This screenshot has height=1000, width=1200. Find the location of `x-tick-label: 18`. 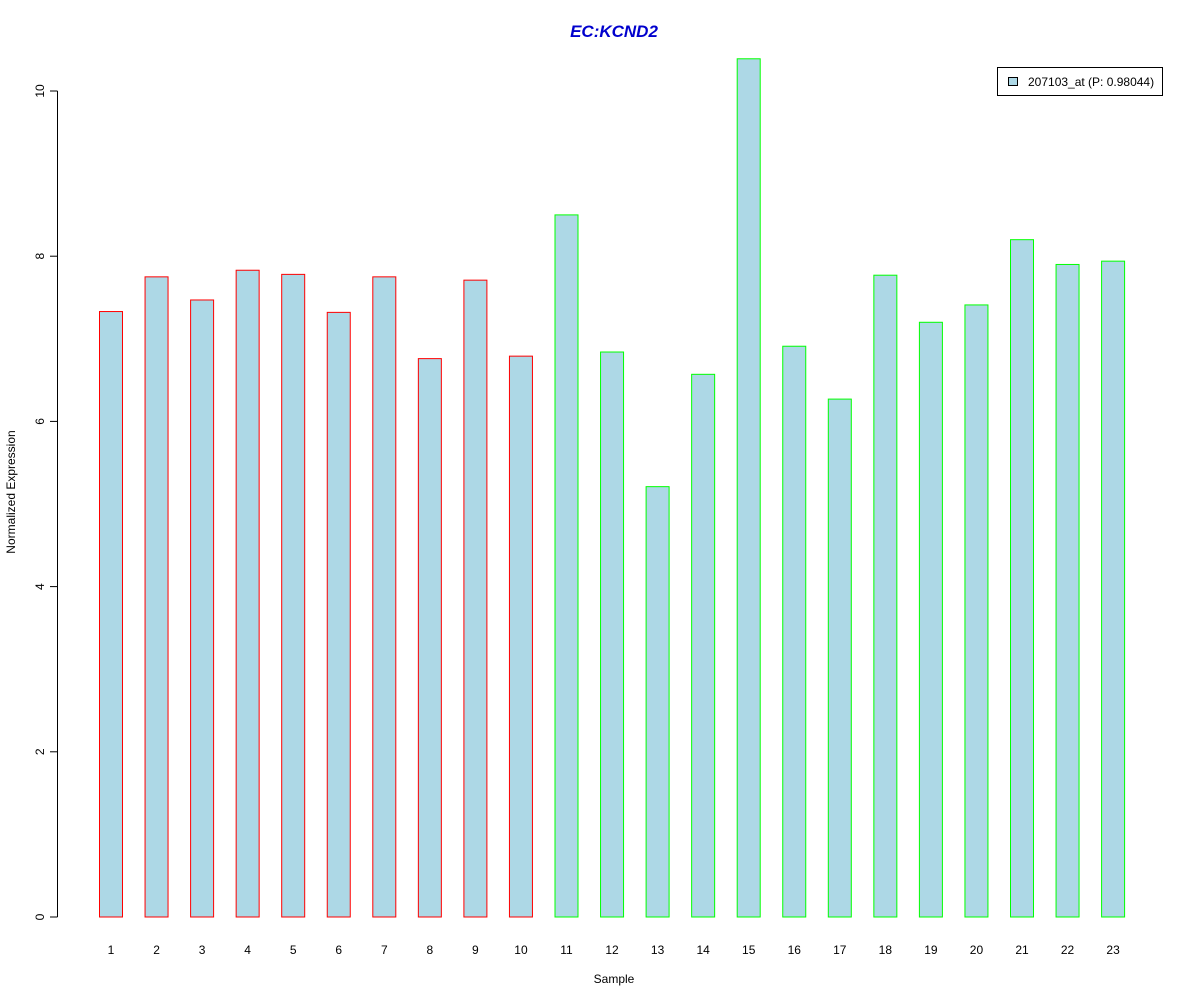

x-tick-label: 18 is located at coordinates (886, 950).